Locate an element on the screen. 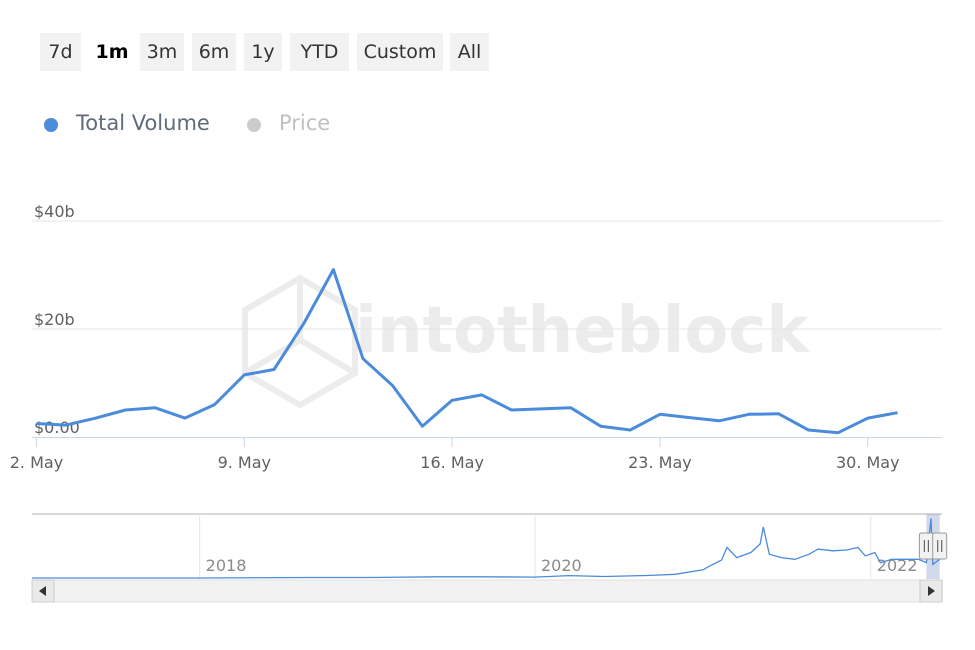  intotheblock-watermark: intotheblock is located at coordinates (526, 341).